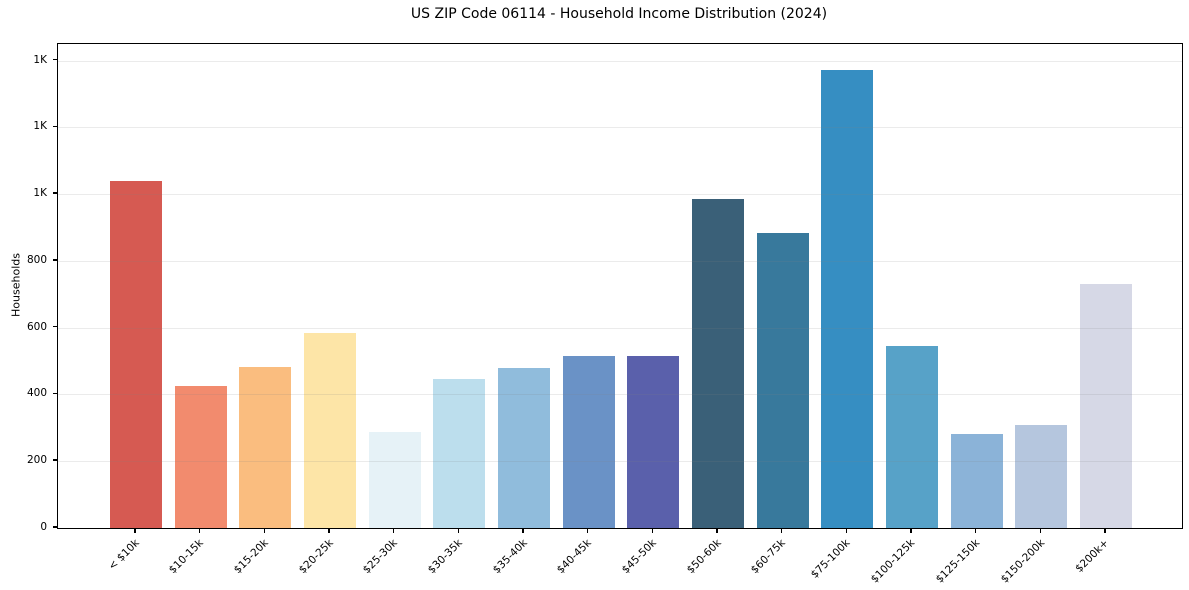 This screenshot has height=590, width=1189. I want to click on x-tick-label: $30-35k, so click(445, 556).